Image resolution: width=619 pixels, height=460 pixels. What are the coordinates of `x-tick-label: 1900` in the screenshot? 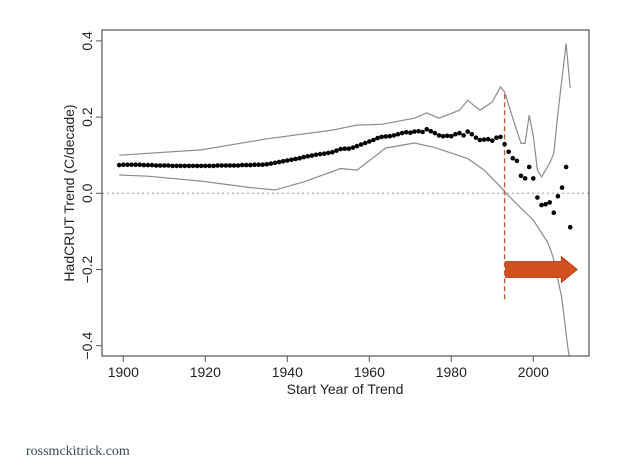 It's located at (123, 372).